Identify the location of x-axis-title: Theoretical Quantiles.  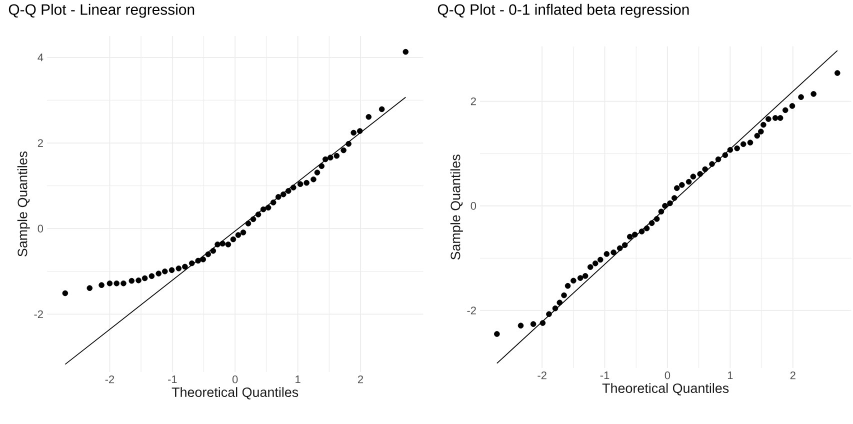
(665, 389).